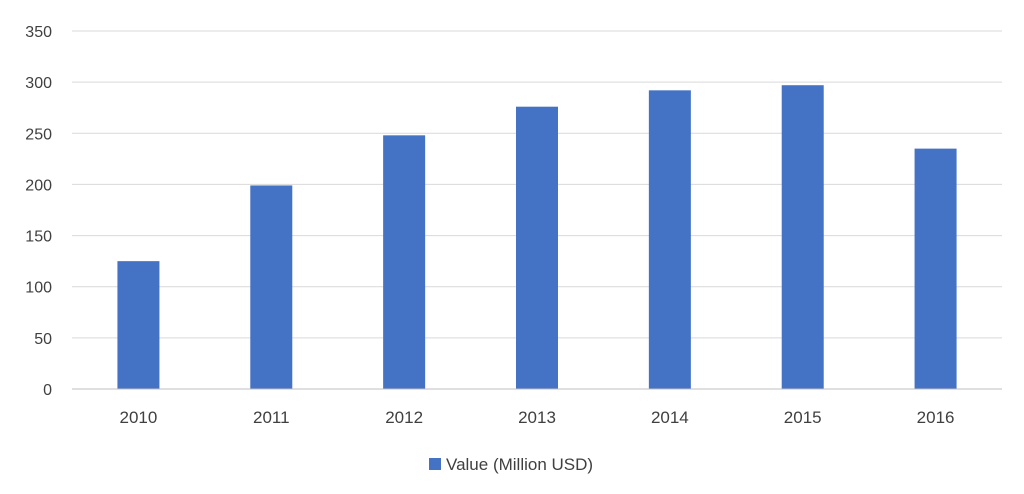 This screenshot has width=1024, height=494. What do you see at coordinates (271, 417) in the screenshot?
I see `x-tick-label: 2011` at bounding box center [271, 417].